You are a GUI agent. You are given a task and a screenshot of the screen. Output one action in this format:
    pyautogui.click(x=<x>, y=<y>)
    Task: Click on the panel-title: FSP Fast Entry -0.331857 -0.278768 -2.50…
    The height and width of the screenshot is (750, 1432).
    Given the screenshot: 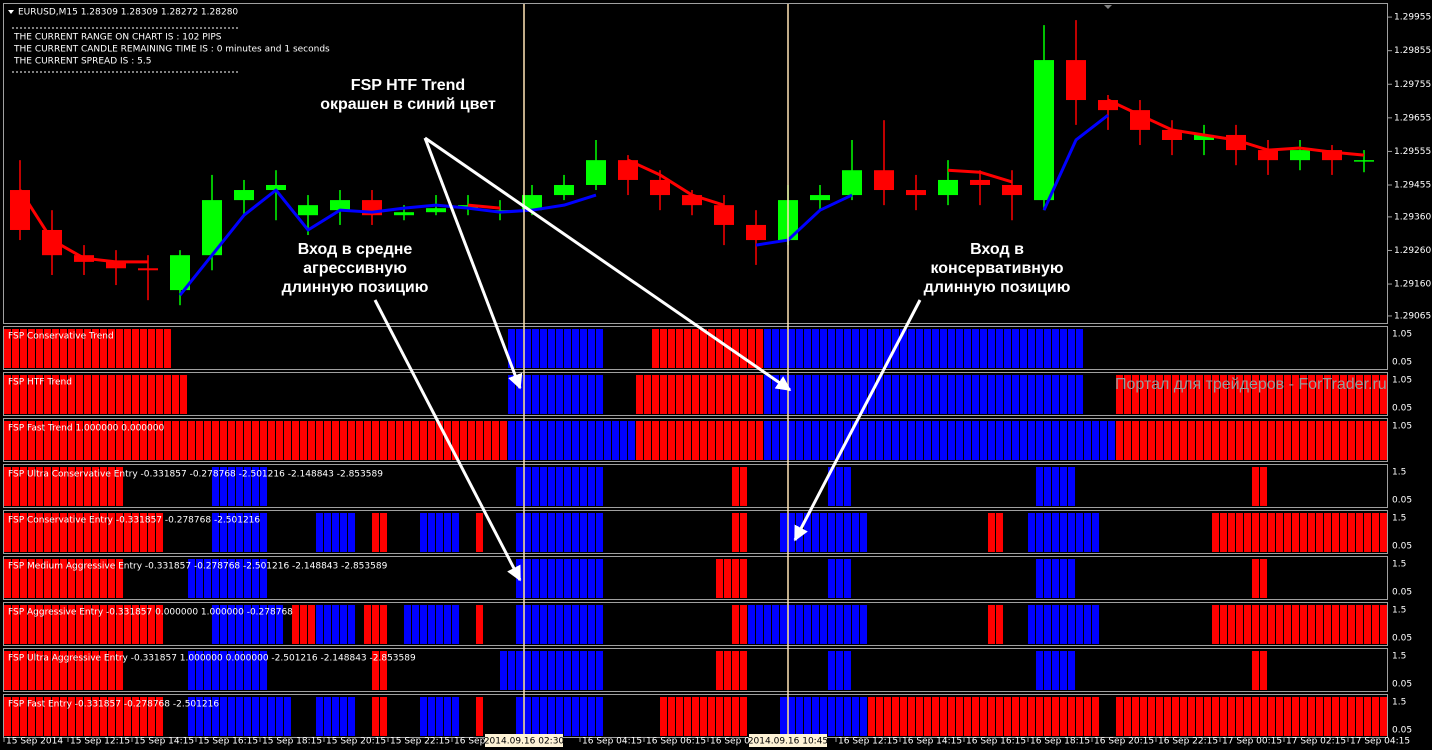 What is the action you would take?
    pyautogui.click(x=113, y=705)
    